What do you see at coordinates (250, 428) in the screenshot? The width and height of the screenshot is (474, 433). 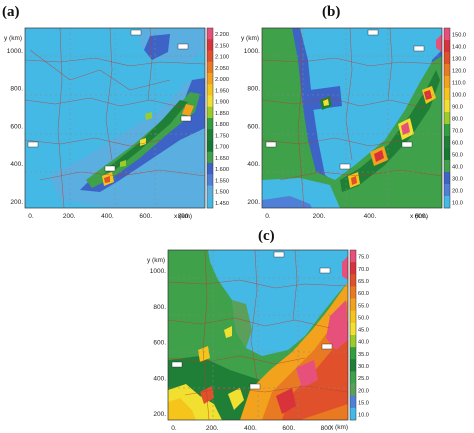 I see `x-tick-label-c-2: 400.` at bounding box center [250, 428].